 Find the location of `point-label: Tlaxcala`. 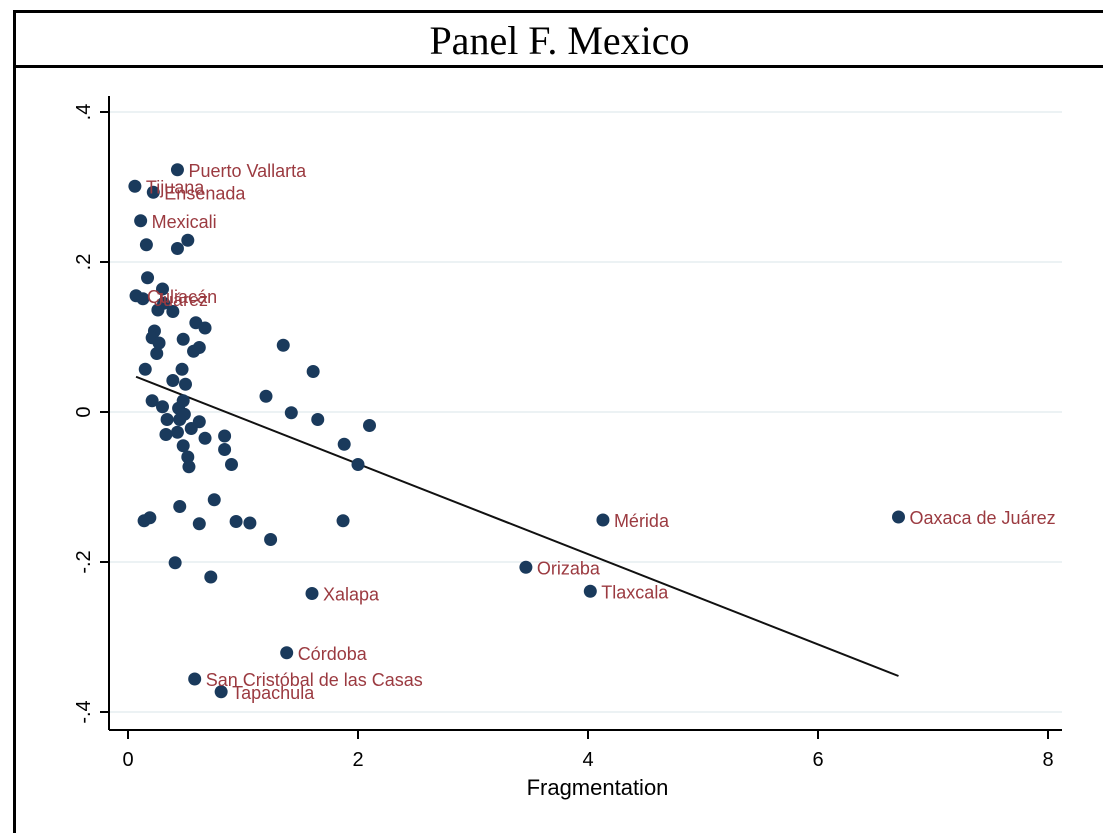

point-label: Tlaxcala is located at coordinates (635, 592).